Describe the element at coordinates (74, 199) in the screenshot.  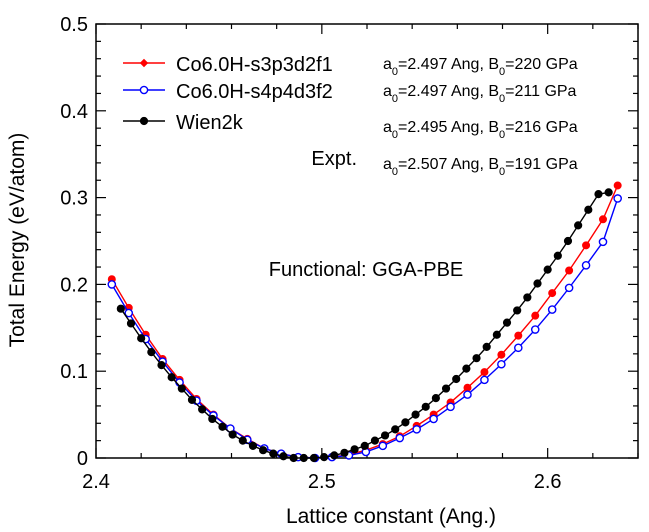
I see `y-tick-label: 0.3` at that location.